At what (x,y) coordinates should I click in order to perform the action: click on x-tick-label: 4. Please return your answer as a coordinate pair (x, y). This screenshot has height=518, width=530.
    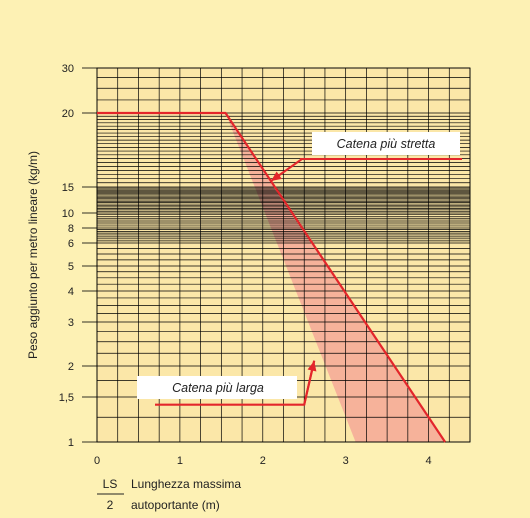
    Looking at the image, I should click on (428, 461).